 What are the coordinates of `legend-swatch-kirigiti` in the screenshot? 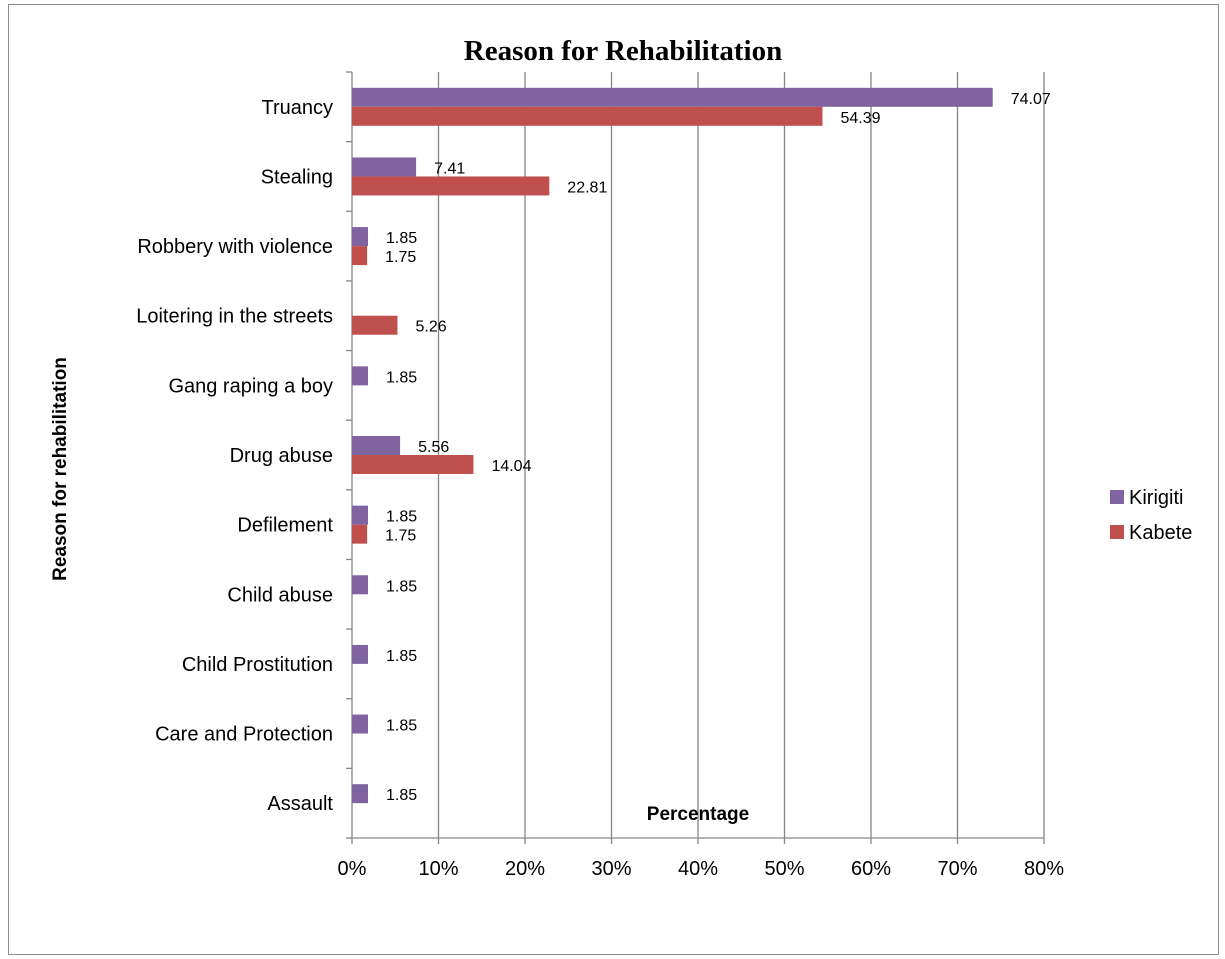 It's located at (1117, 497).